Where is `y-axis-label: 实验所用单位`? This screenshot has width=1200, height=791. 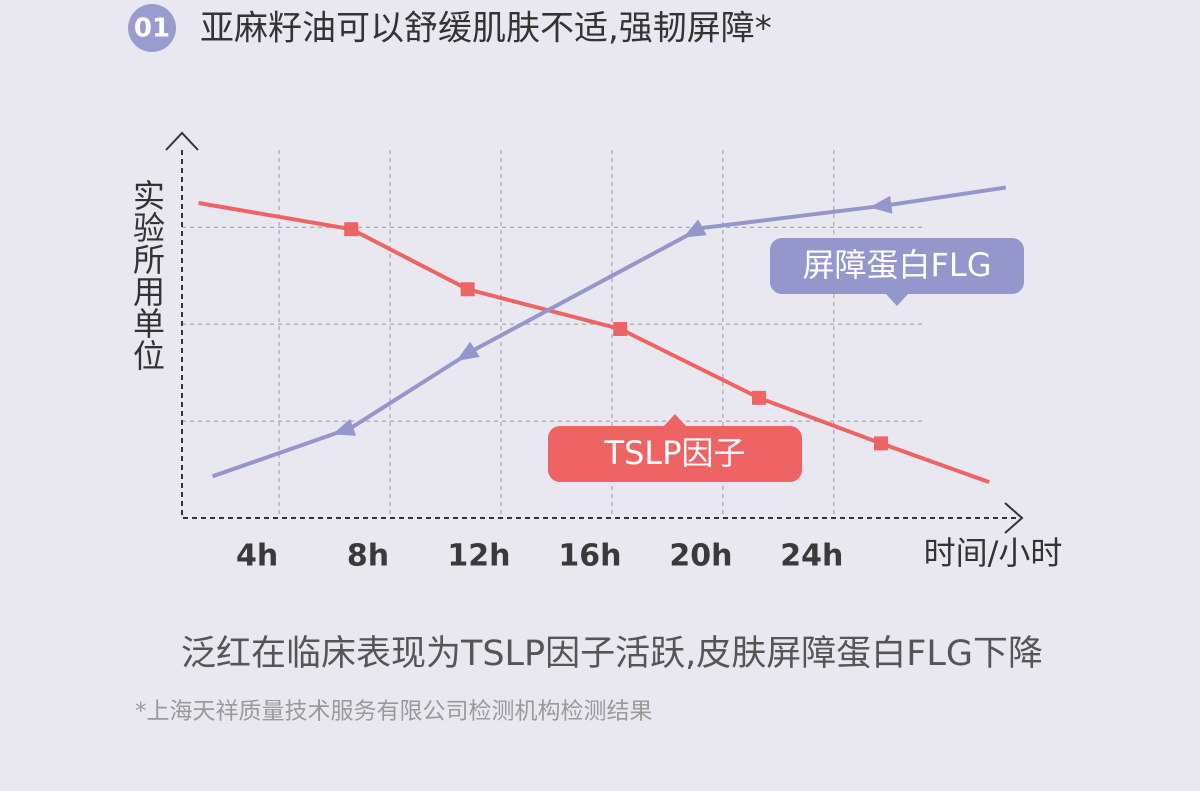
y-axis-label: 实验所用单位 is located at coordinates (147, 275).